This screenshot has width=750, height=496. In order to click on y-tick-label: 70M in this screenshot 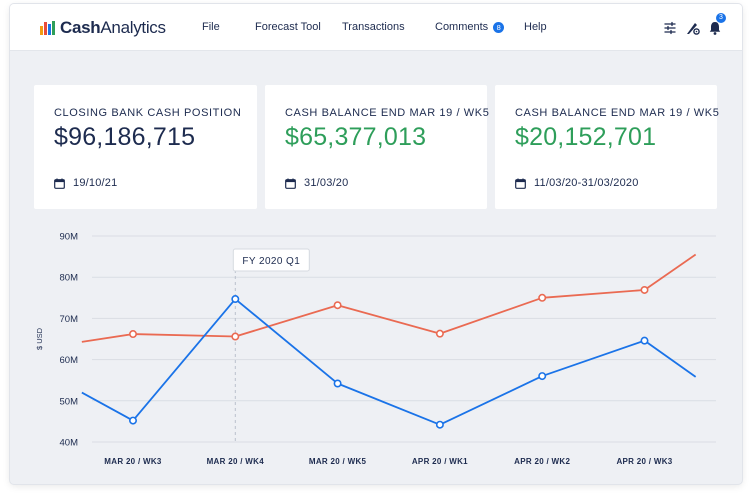, I will do `click(69, 319)`.